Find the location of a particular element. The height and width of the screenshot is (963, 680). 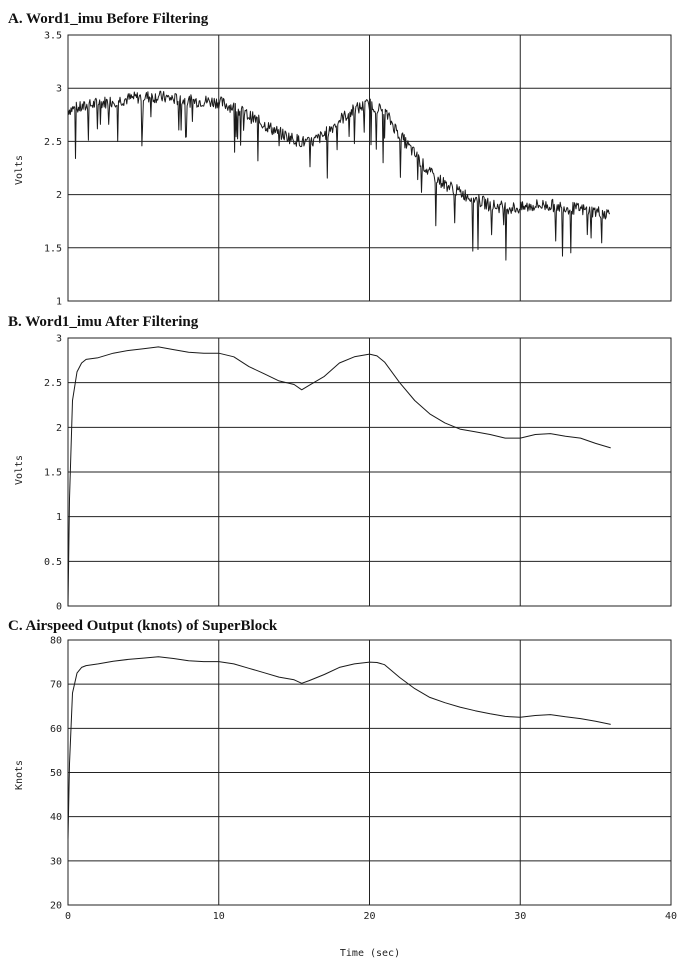

panel-c-title: C. Airspeed Output (knots) of SuperBlock is located at coordinates (143, 626).